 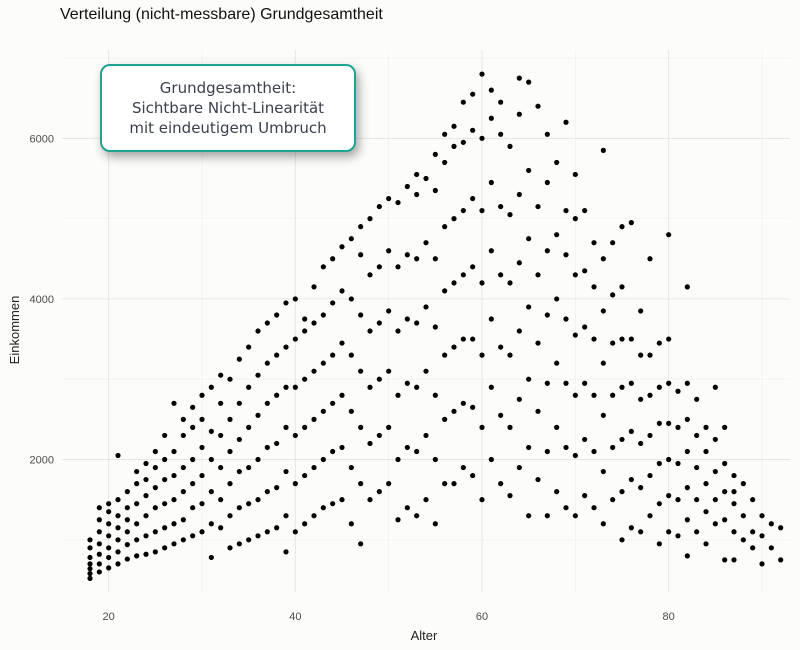 I want to click on x-tick-label: 60, so click(x=482, y=617).